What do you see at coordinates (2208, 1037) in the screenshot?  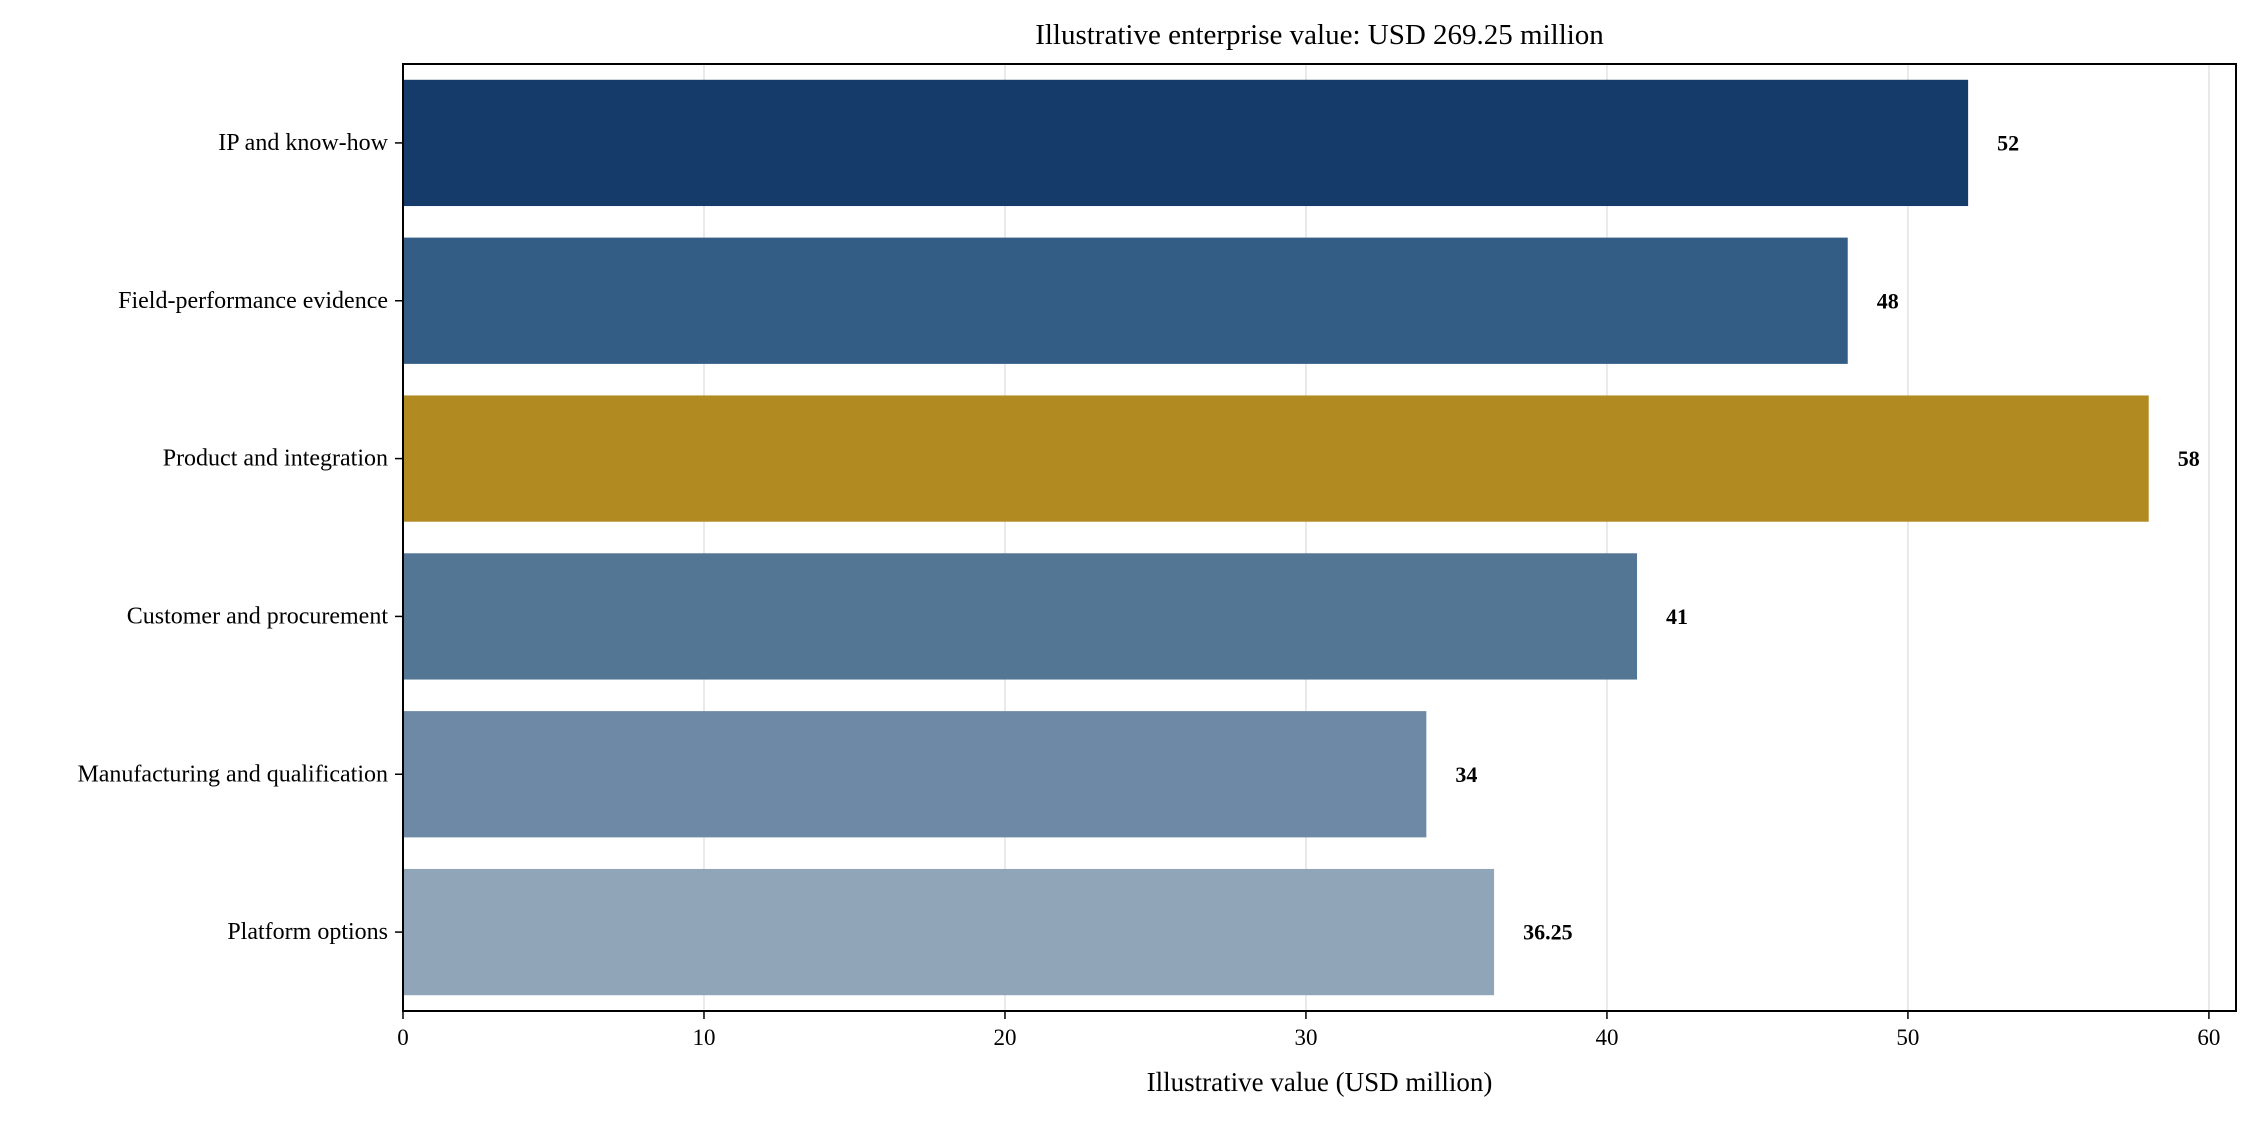 I see `x-tick-label-6: 60` at bounding box center [2208, 1037].